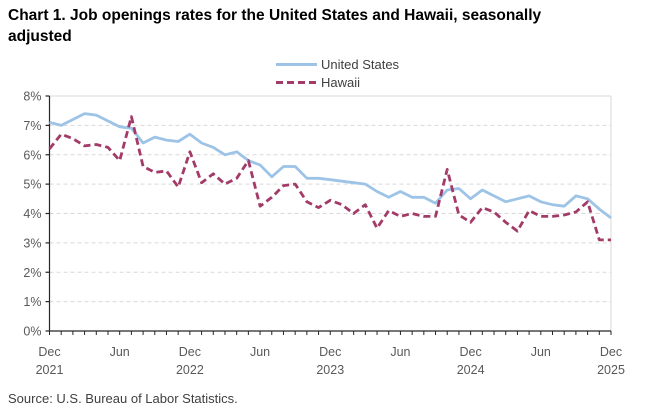 Image resolution: width=647 pixels, height=413 pixels. What do you see at coordinates (360, 64) in the screenshot?
I see `legend-label-united-states: United States` at bounding box center [360, 64].